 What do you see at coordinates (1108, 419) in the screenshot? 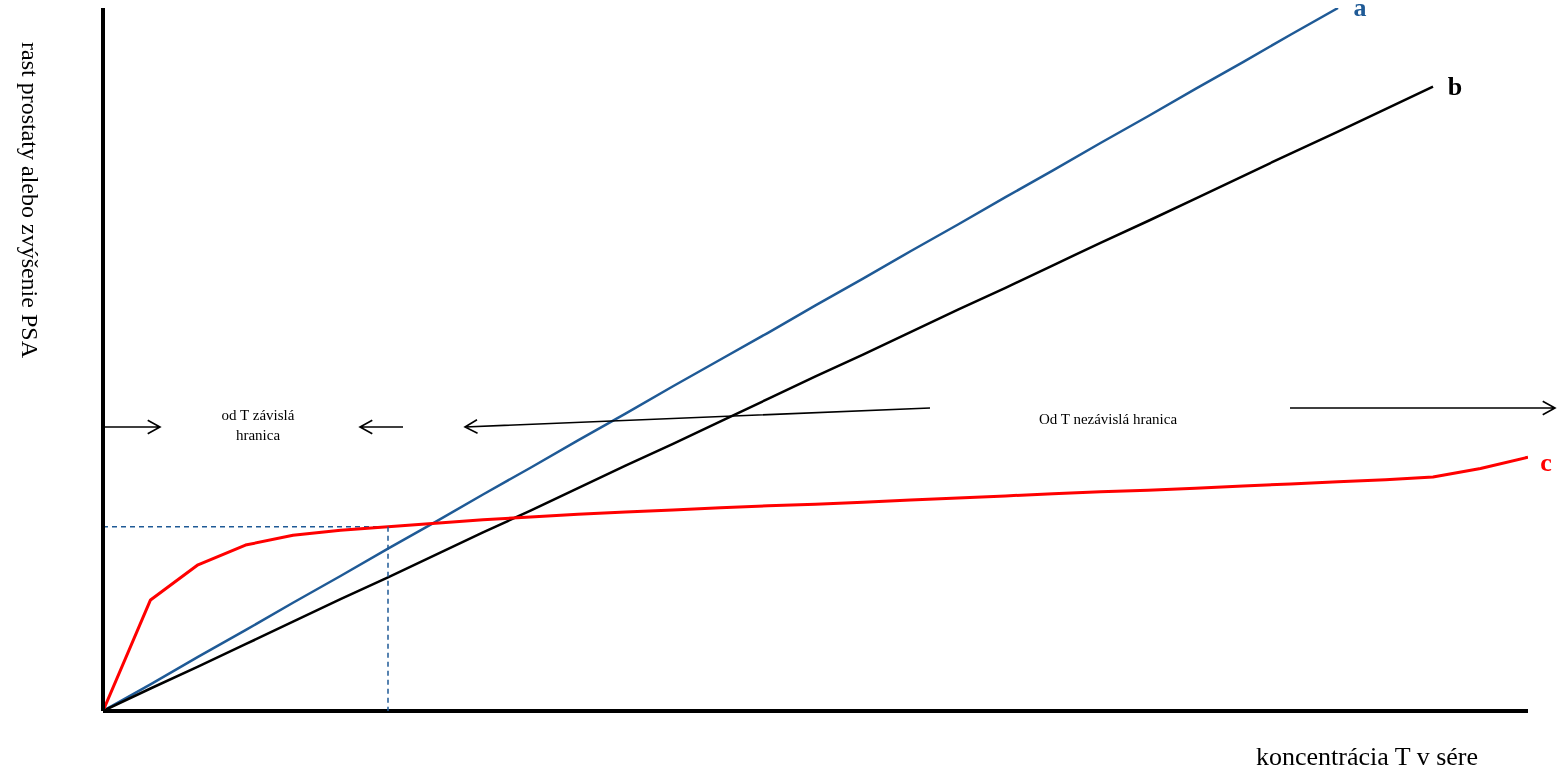
I see `annotation: Od T nezávislá hranica` at bounding box center [1108, 419].